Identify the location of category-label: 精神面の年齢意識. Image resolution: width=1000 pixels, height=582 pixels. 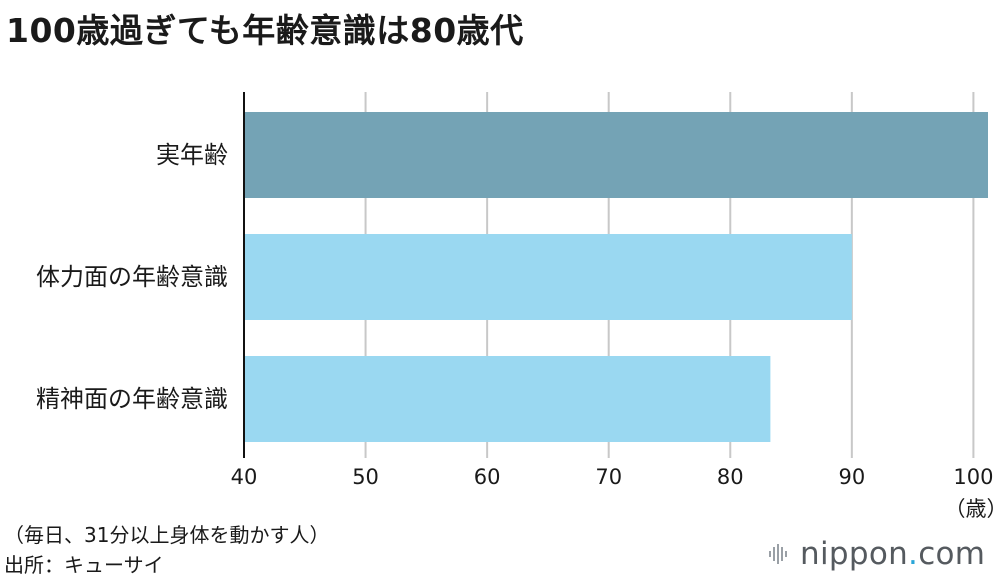
(132, 399).